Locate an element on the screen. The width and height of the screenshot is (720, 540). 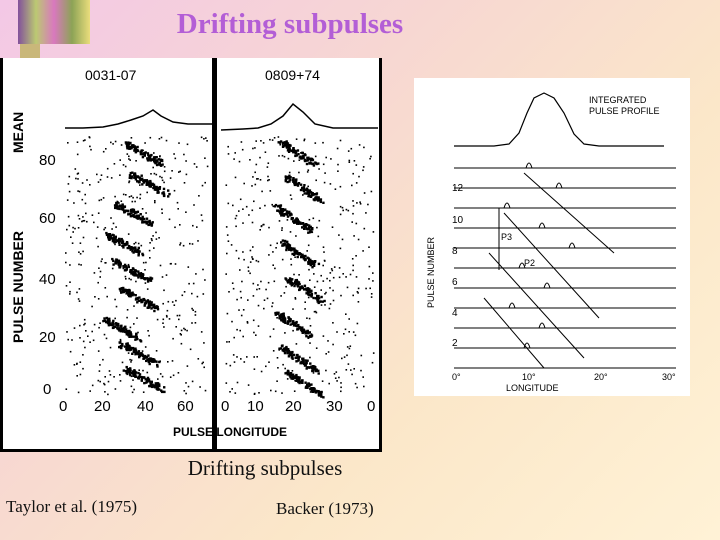
citation-left: Taylor et al. (1975) is located at coordinates (71, 506).